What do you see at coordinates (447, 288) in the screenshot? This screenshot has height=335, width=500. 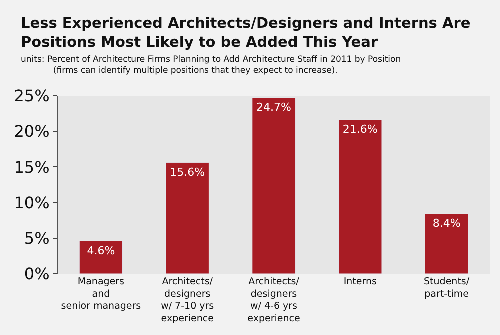 I see `x-tick-label: Students/ part-time` at bounding box center [447, 288].